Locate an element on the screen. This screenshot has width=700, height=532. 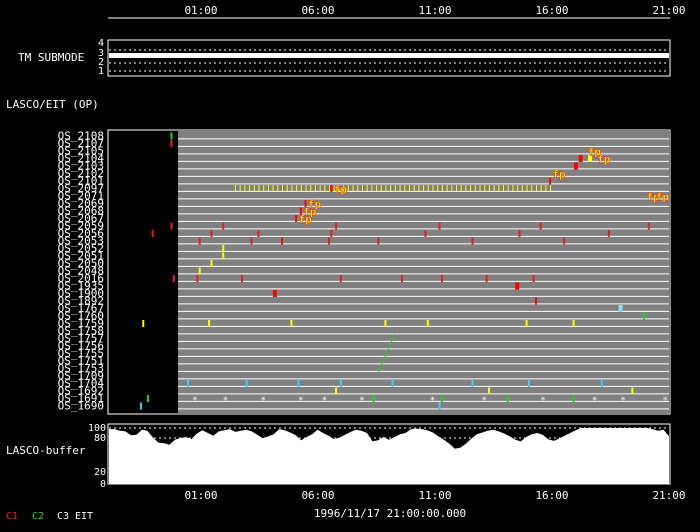
op-row-label: OS_2101 is located at coordinates (81, 181).